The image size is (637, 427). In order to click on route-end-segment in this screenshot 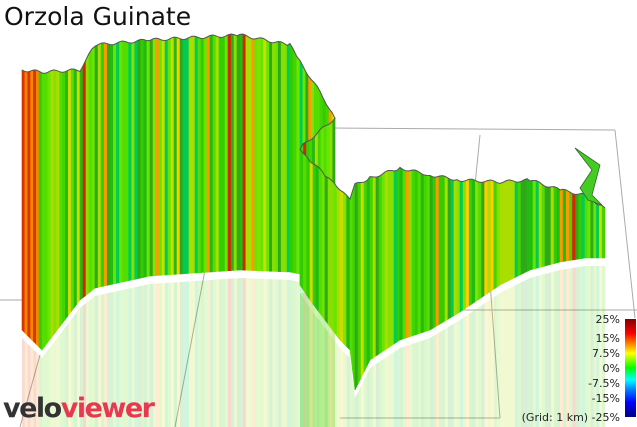, I will do `click(588, 176)`.